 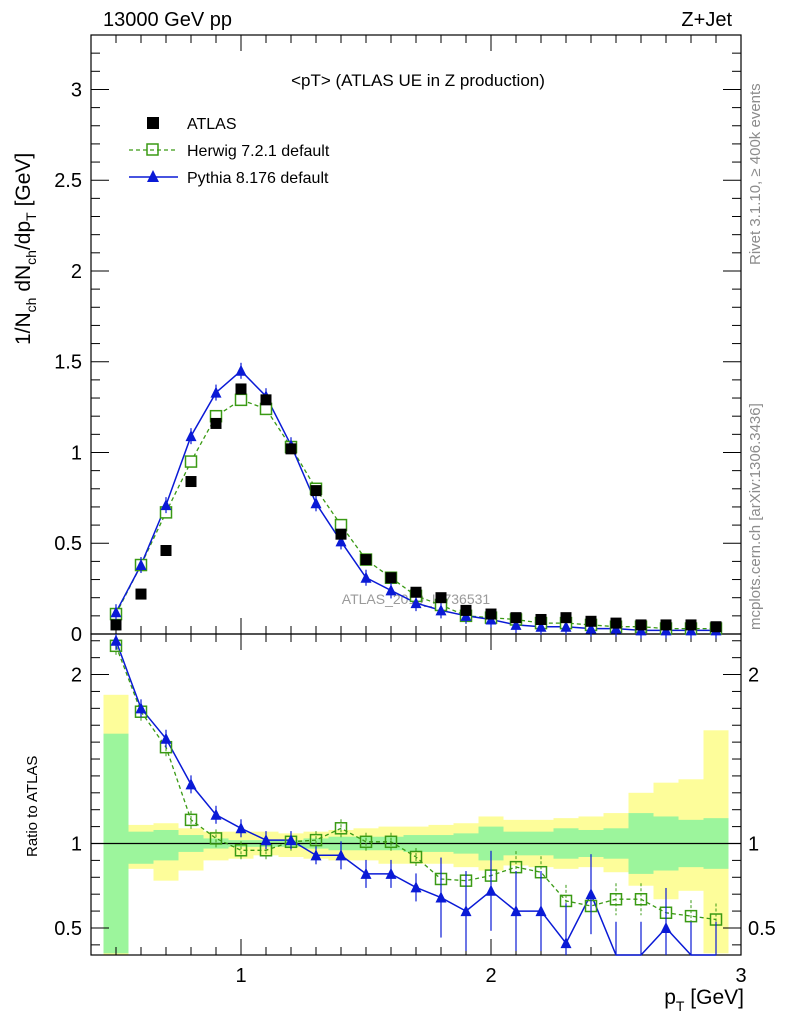 What do you see at coordinates (68, 363) in the screenshot?
I see `y-tick-label: 1.5` at bounding box center [68, 363].